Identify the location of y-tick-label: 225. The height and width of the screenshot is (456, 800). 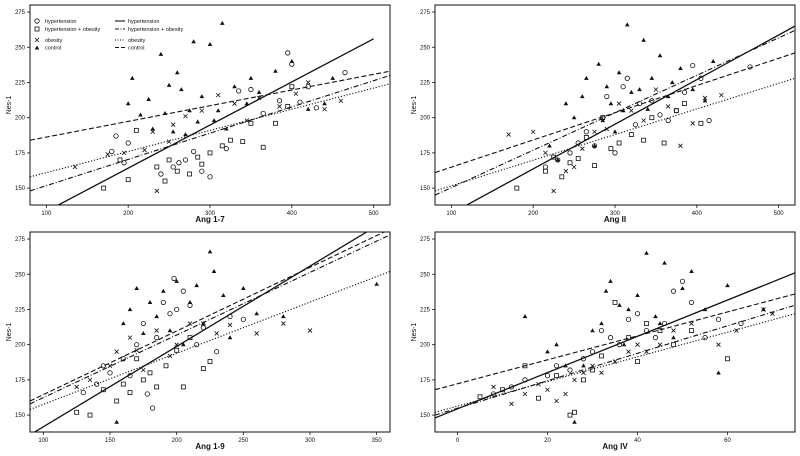
(20, 310).